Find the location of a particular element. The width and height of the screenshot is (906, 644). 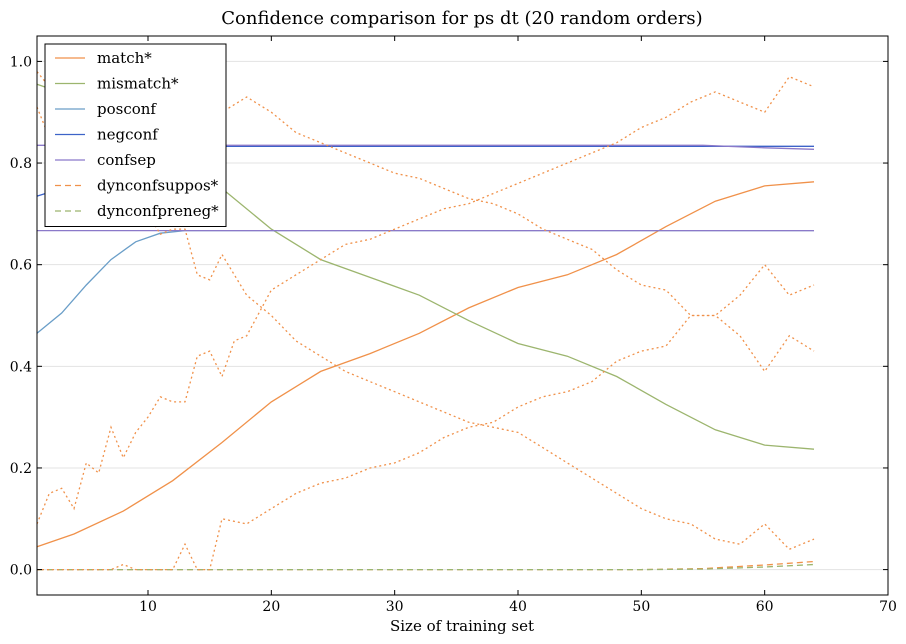

legend-box is located at coordinates (135, 135).